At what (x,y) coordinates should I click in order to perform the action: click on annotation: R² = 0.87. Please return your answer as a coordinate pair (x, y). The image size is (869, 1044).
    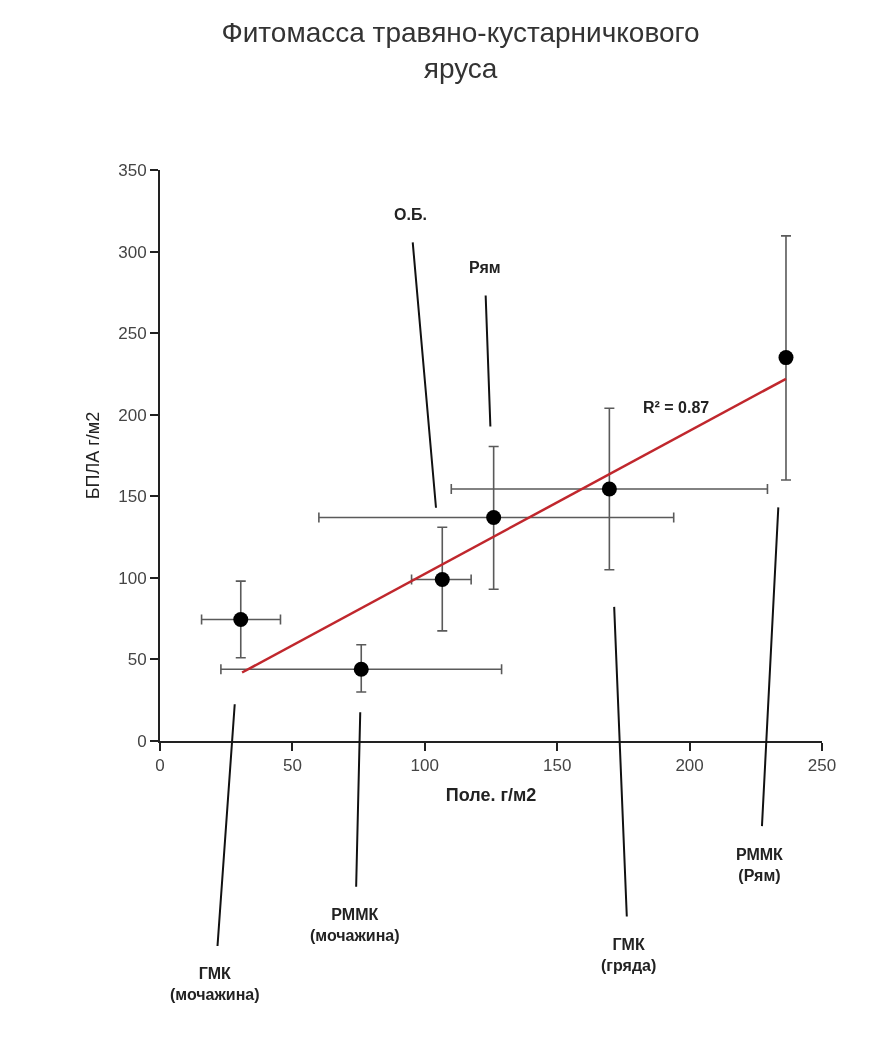
    Looking at the image, I should click on (676, 407).